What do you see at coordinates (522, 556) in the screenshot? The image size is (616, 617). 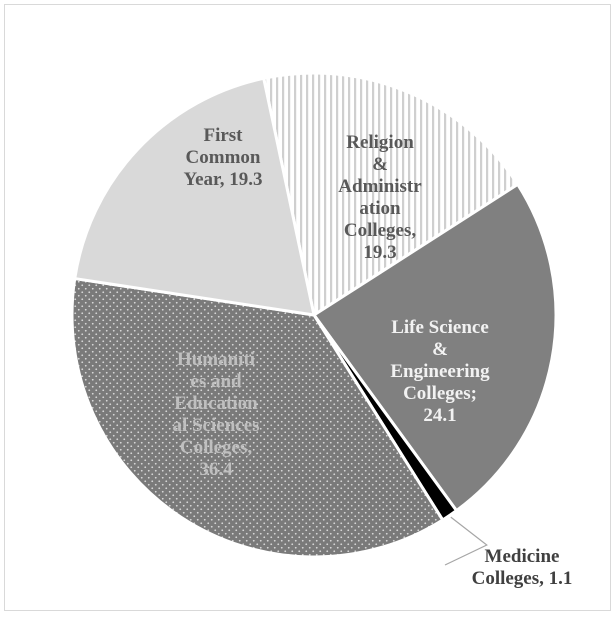 I see `slice-label-line: Medicine` at bounding box center [522, 556].